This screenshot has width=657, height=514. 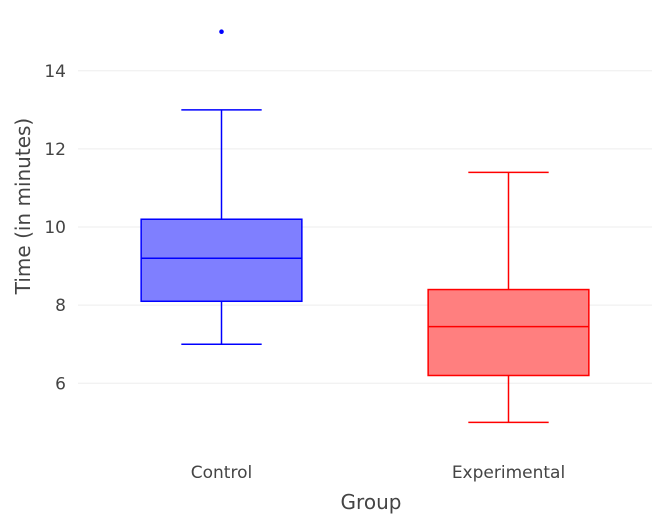 I want to click on box-experimental, so click(x=508, y=297).